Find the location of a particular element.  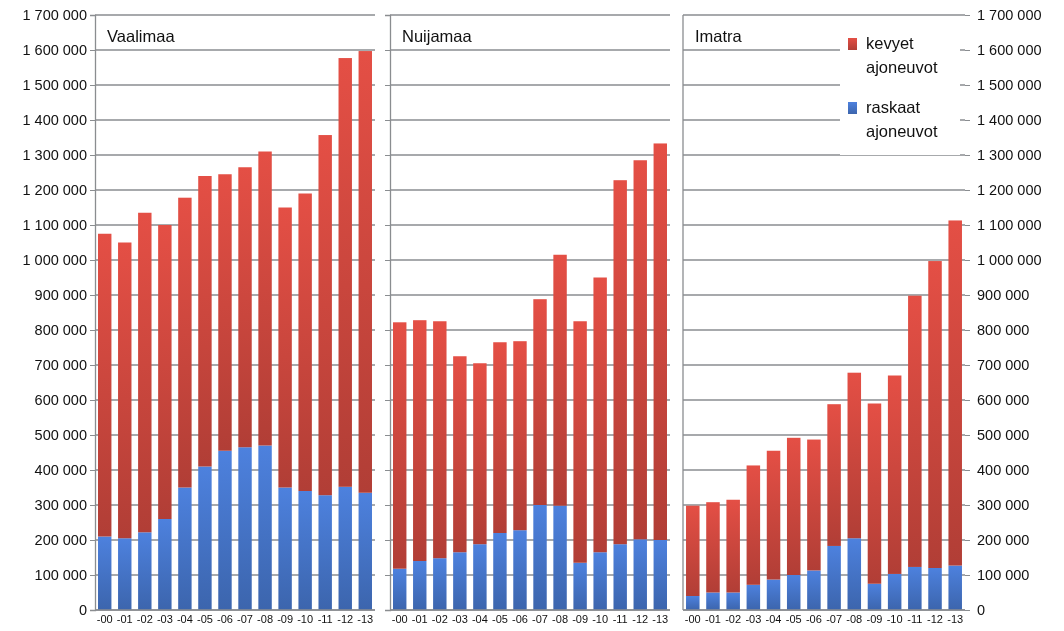

y2-tick-label: 1 300 000 is located at coordinates (1009, 155).